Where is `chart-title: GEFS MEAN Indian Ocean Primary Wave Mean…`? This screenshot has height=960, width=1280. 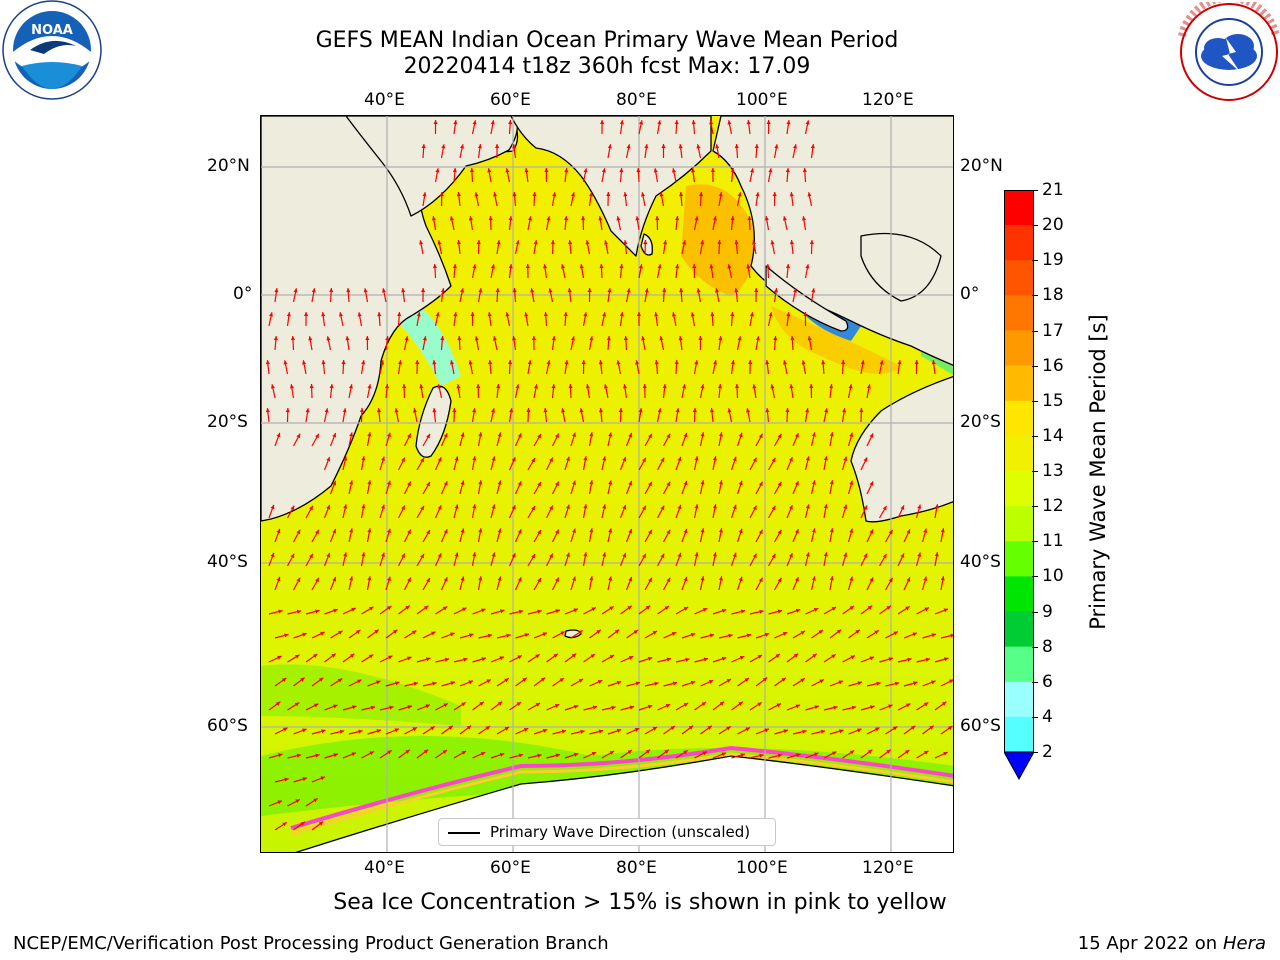 chart-title: GEFS MEAN Indian Ocean Primary Wave Mean… is located at coordinates (607, 40).